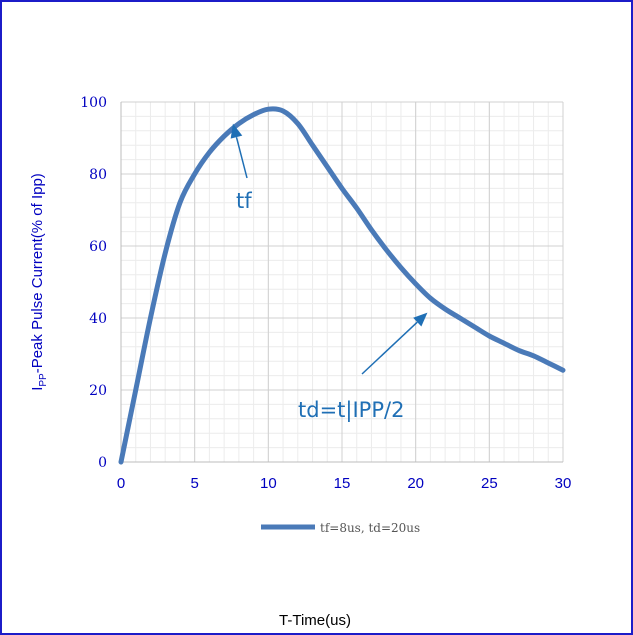 The image size is (633, 635). Describe the element at coordinates (489, 483) in the screenshot. I see `x-tick-label: 25` at that location.